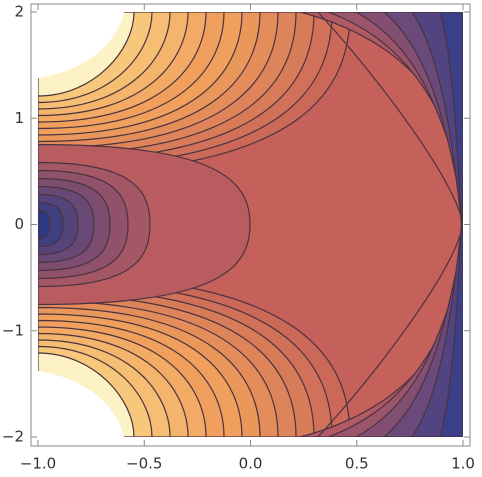 This screenshot has width=482, height=477. Describe the element at coordinates (357, 464) in the screenshot. I see `x-tick-label: 0.5` at that location.